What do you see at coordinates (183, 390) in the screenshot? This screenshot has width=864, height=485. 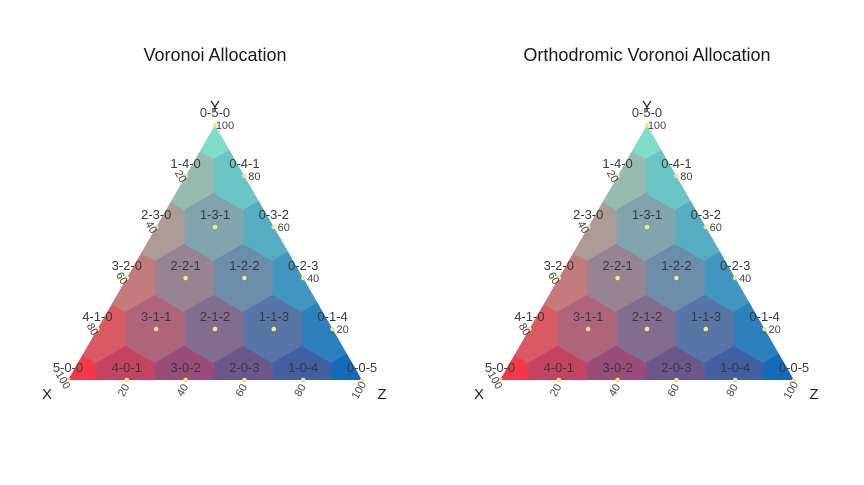 I see `tick-label-bottom: 40` at bounding box center [183, 390].